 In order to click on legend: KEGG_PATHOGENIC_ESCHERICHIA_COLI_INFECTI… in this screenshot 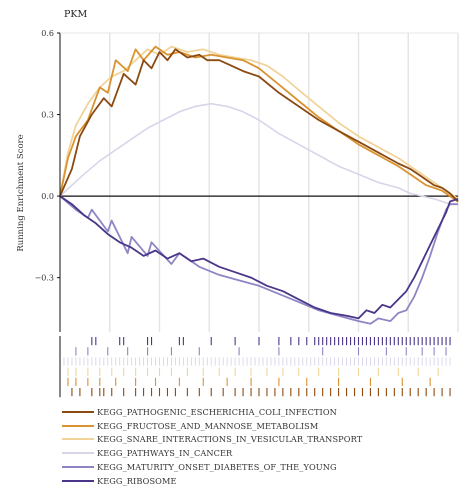, I will do `click(262, 446)`.